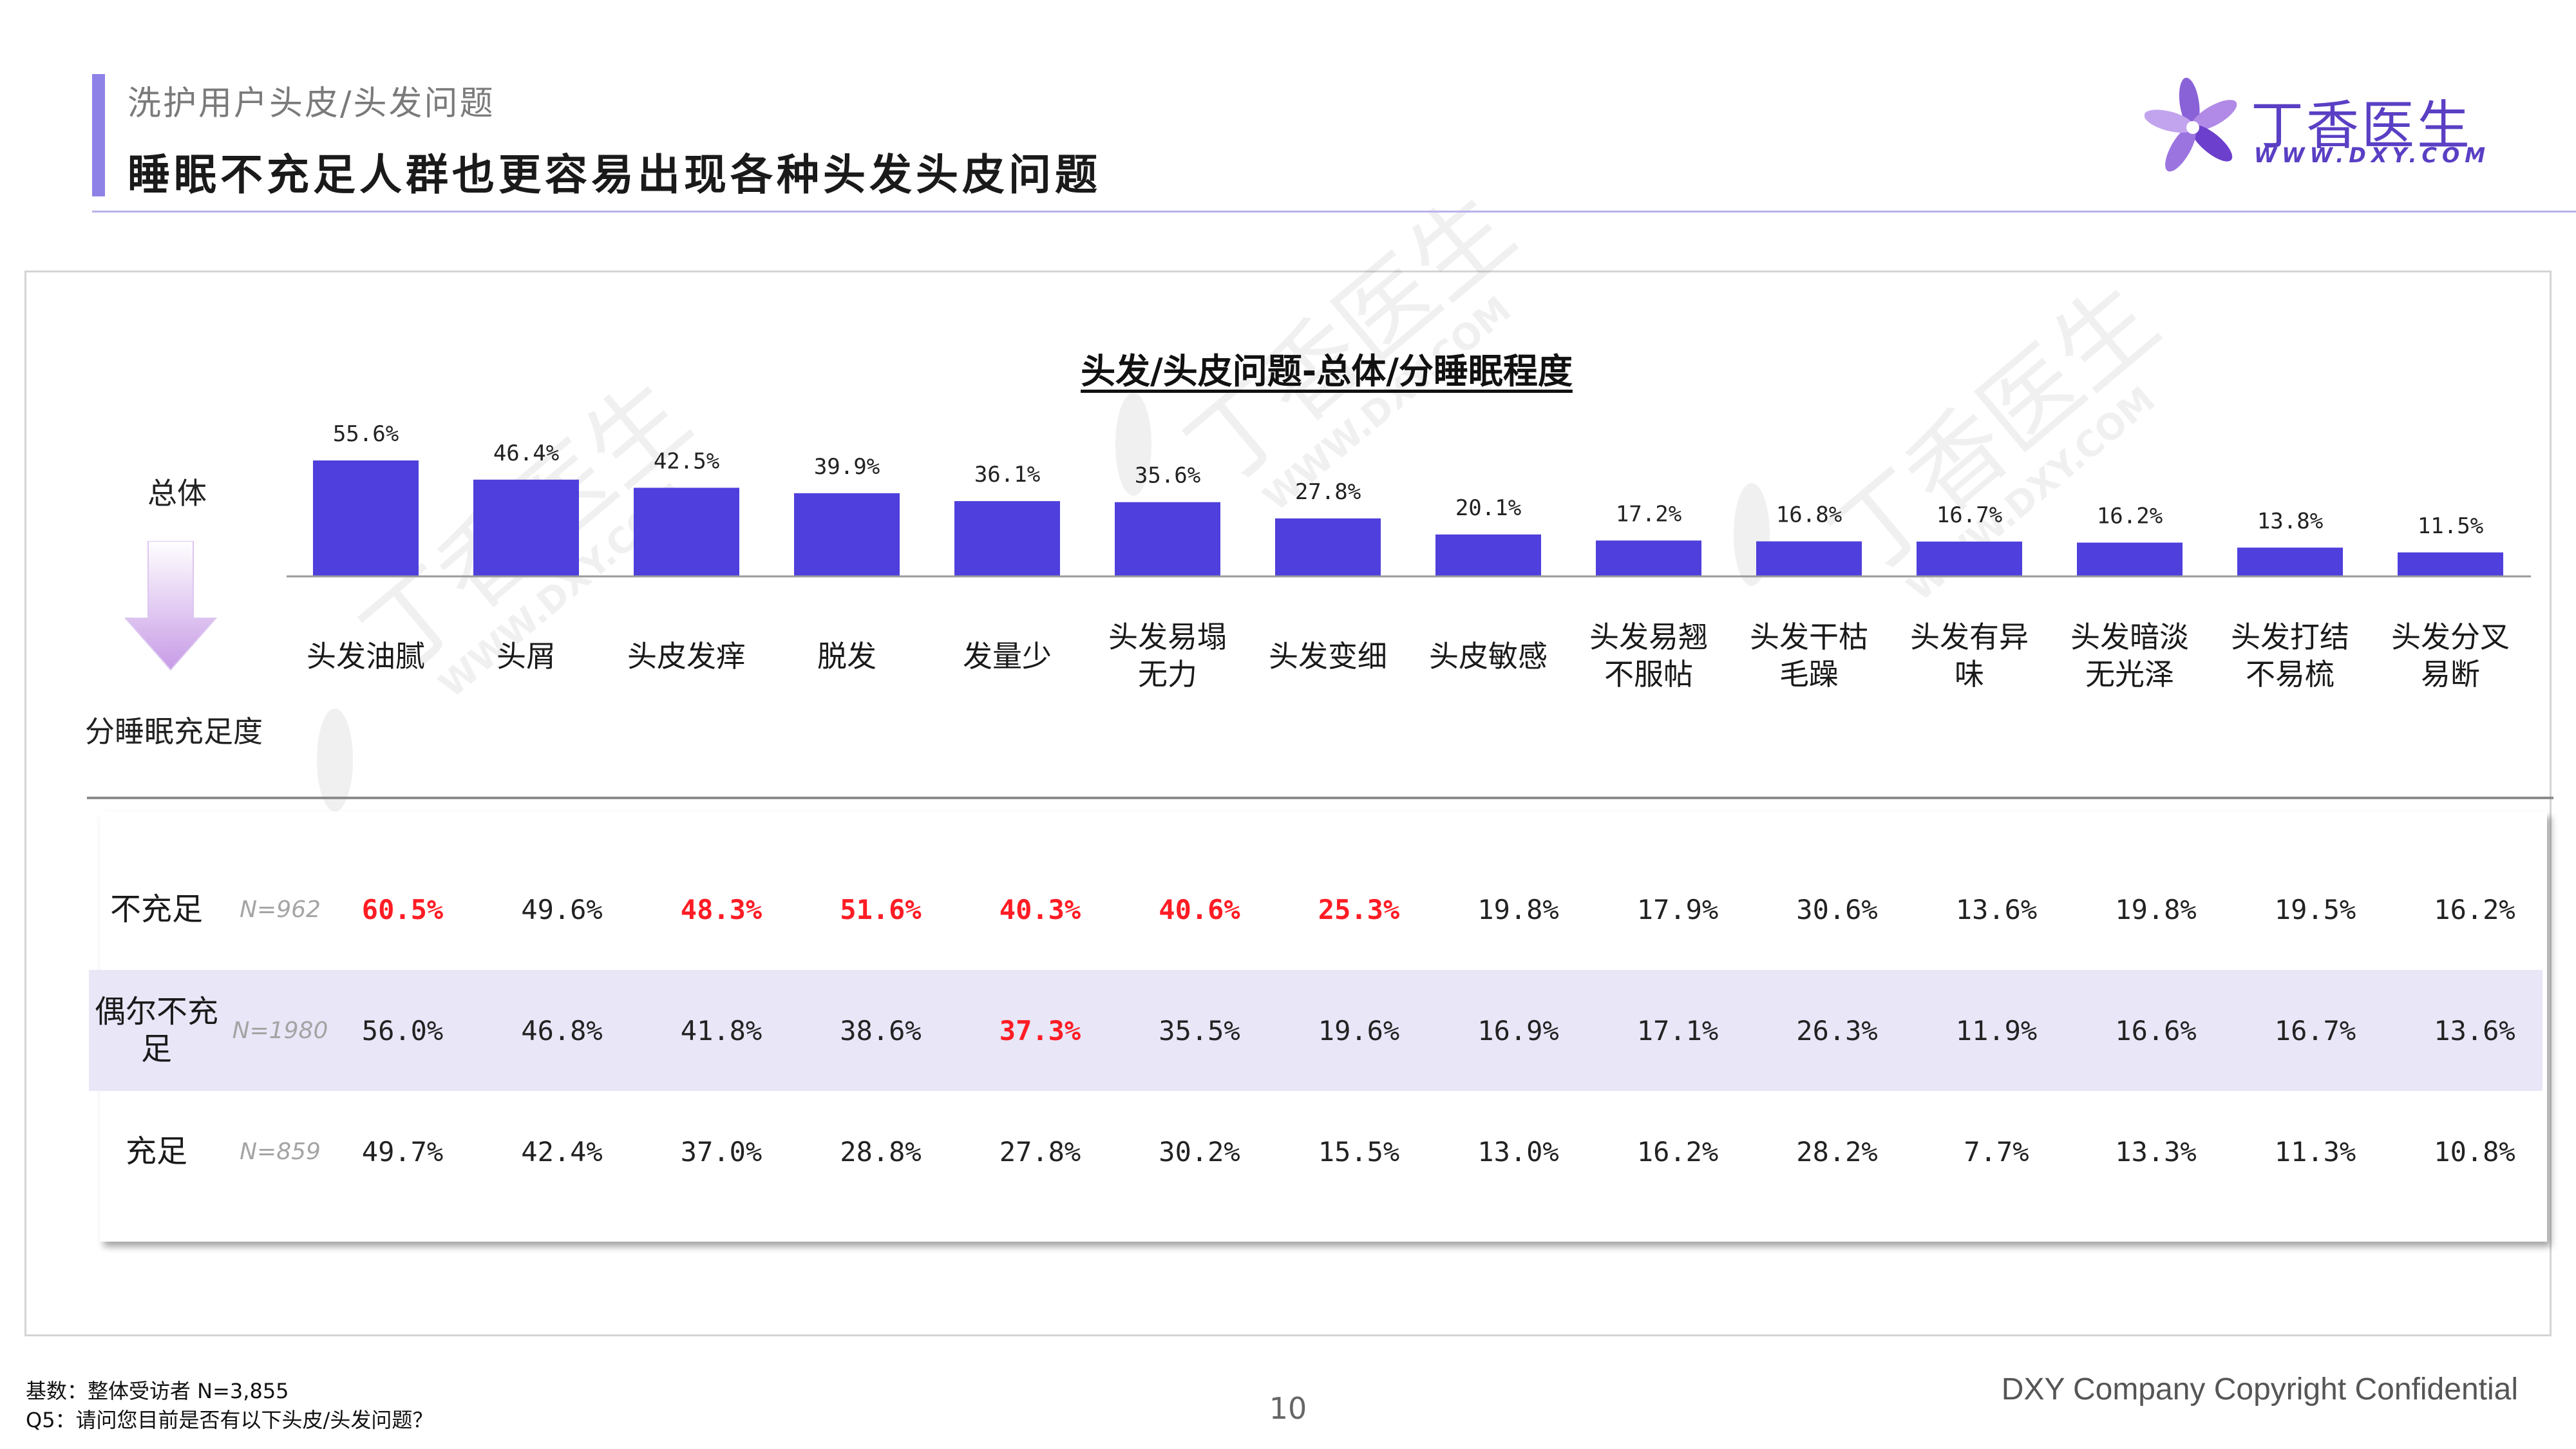  Describe the element at coordinates (2130, 516) in the screenshot. I see `bar-value-label: 16.2%` at that location.